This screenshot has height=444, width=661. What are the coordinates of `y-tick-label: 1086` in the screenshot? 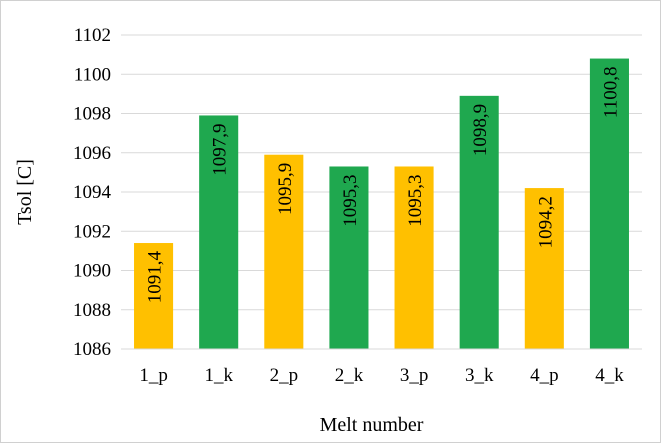 It's located at (92, 349).